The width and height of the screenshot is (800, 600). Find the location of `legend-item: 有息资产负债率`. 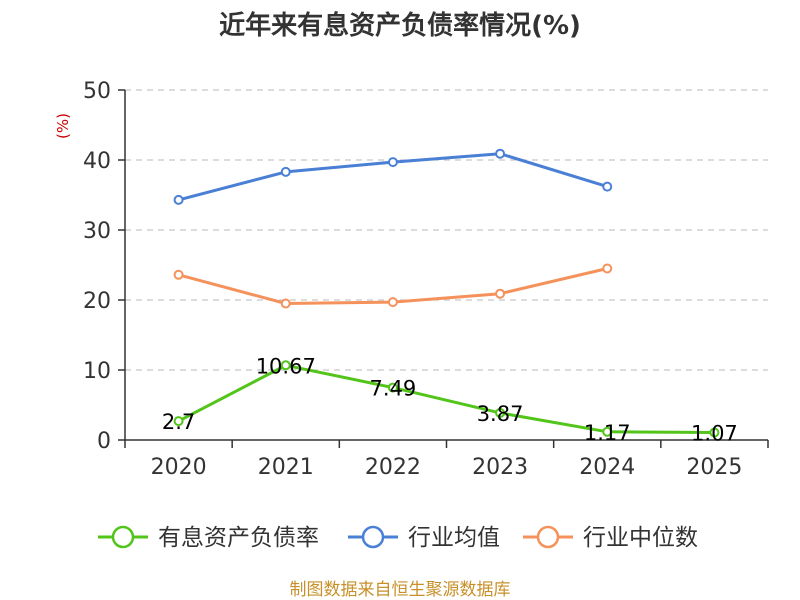

legend-item: 有息资产负债率 is located at coordinates (208, 538).